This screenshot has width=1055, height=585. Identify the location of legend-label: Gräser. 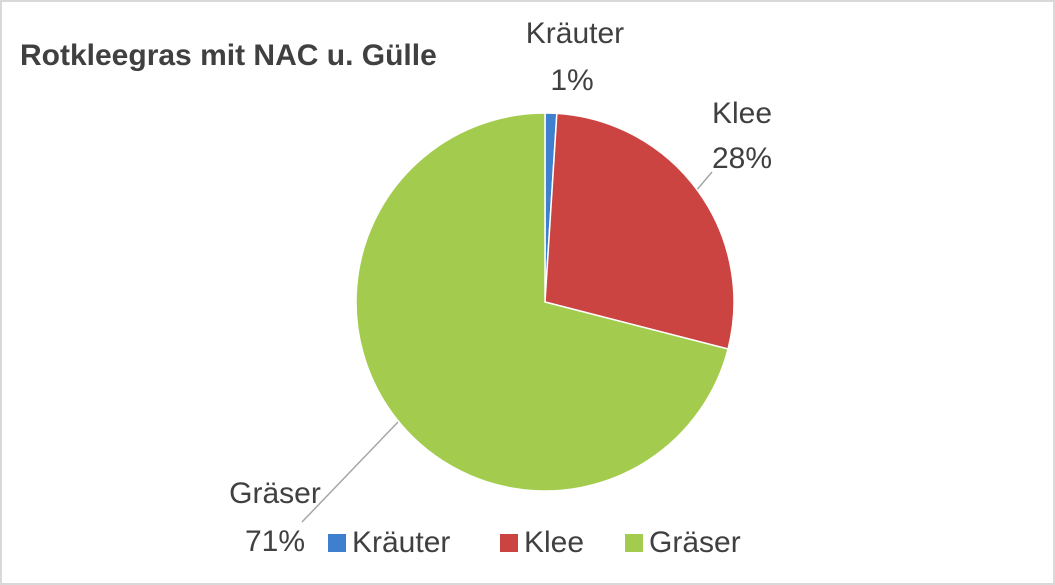
(695, 542).